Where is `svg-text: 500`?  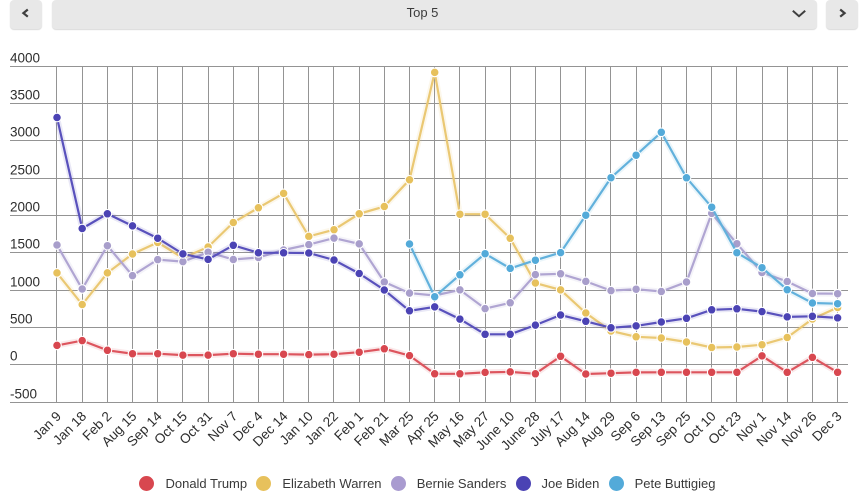
svg-text: 500 is located at coordinates (21, 319).